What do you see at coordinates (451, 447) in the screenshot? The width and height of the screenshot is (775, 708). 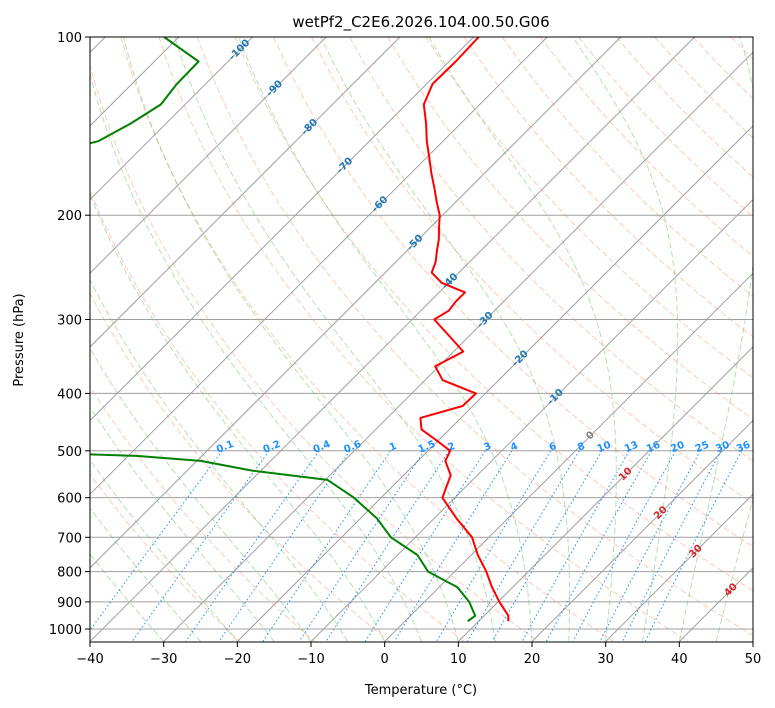 I see `mixing-ratio-label: 2` at bounding box center [451, 447].